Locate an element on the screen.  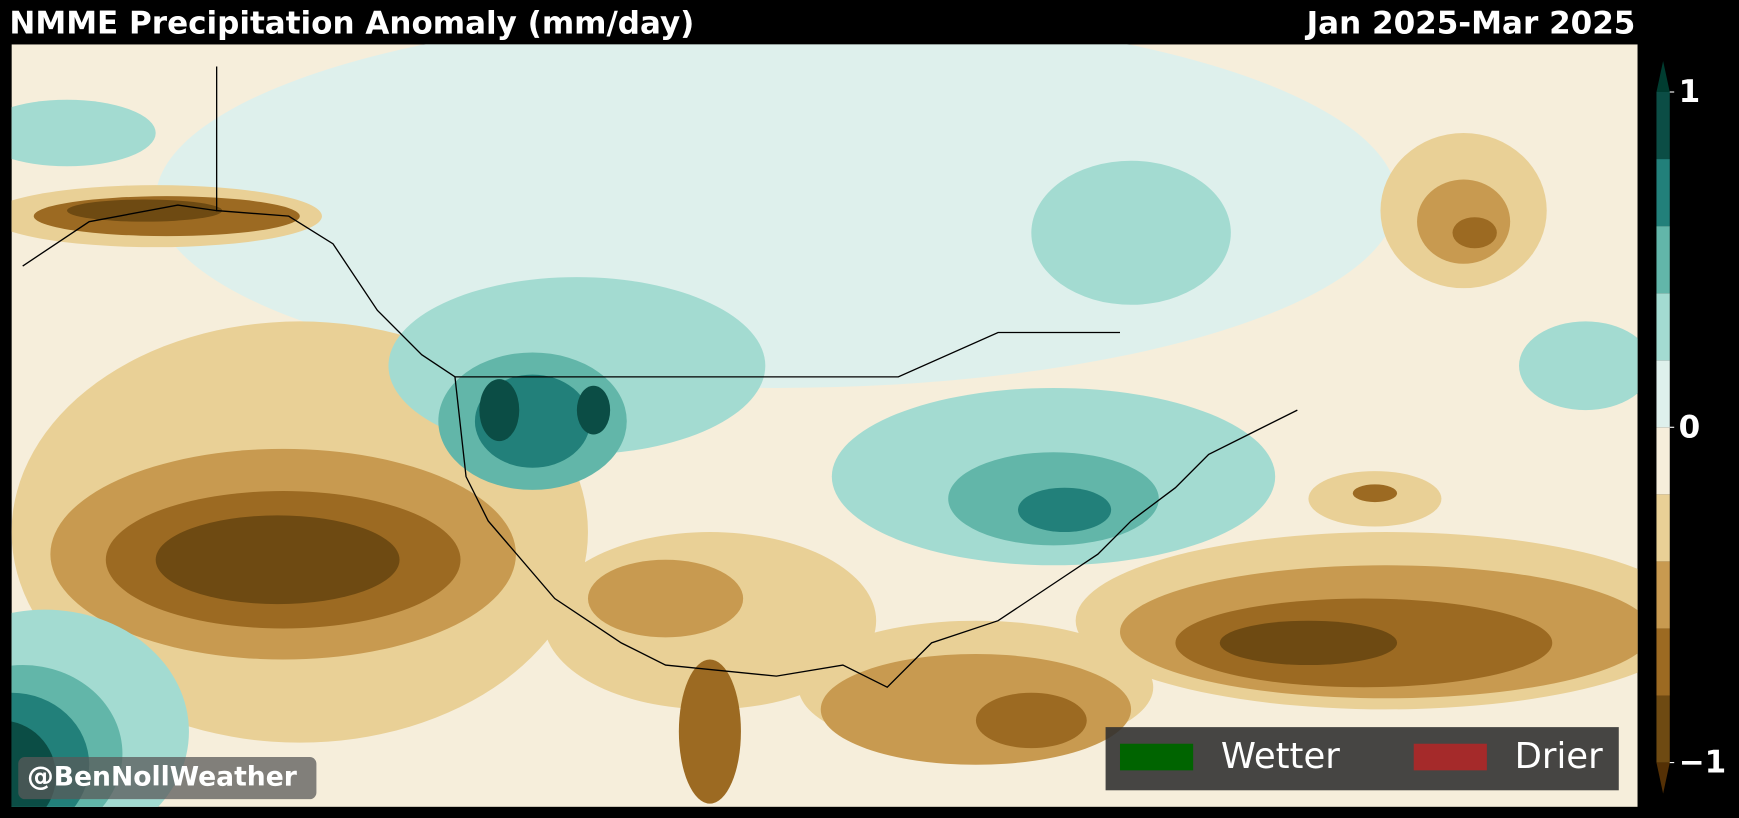
title: NMME Precipitation Anomaly (mm/day) is located at coordinates (351, 23).